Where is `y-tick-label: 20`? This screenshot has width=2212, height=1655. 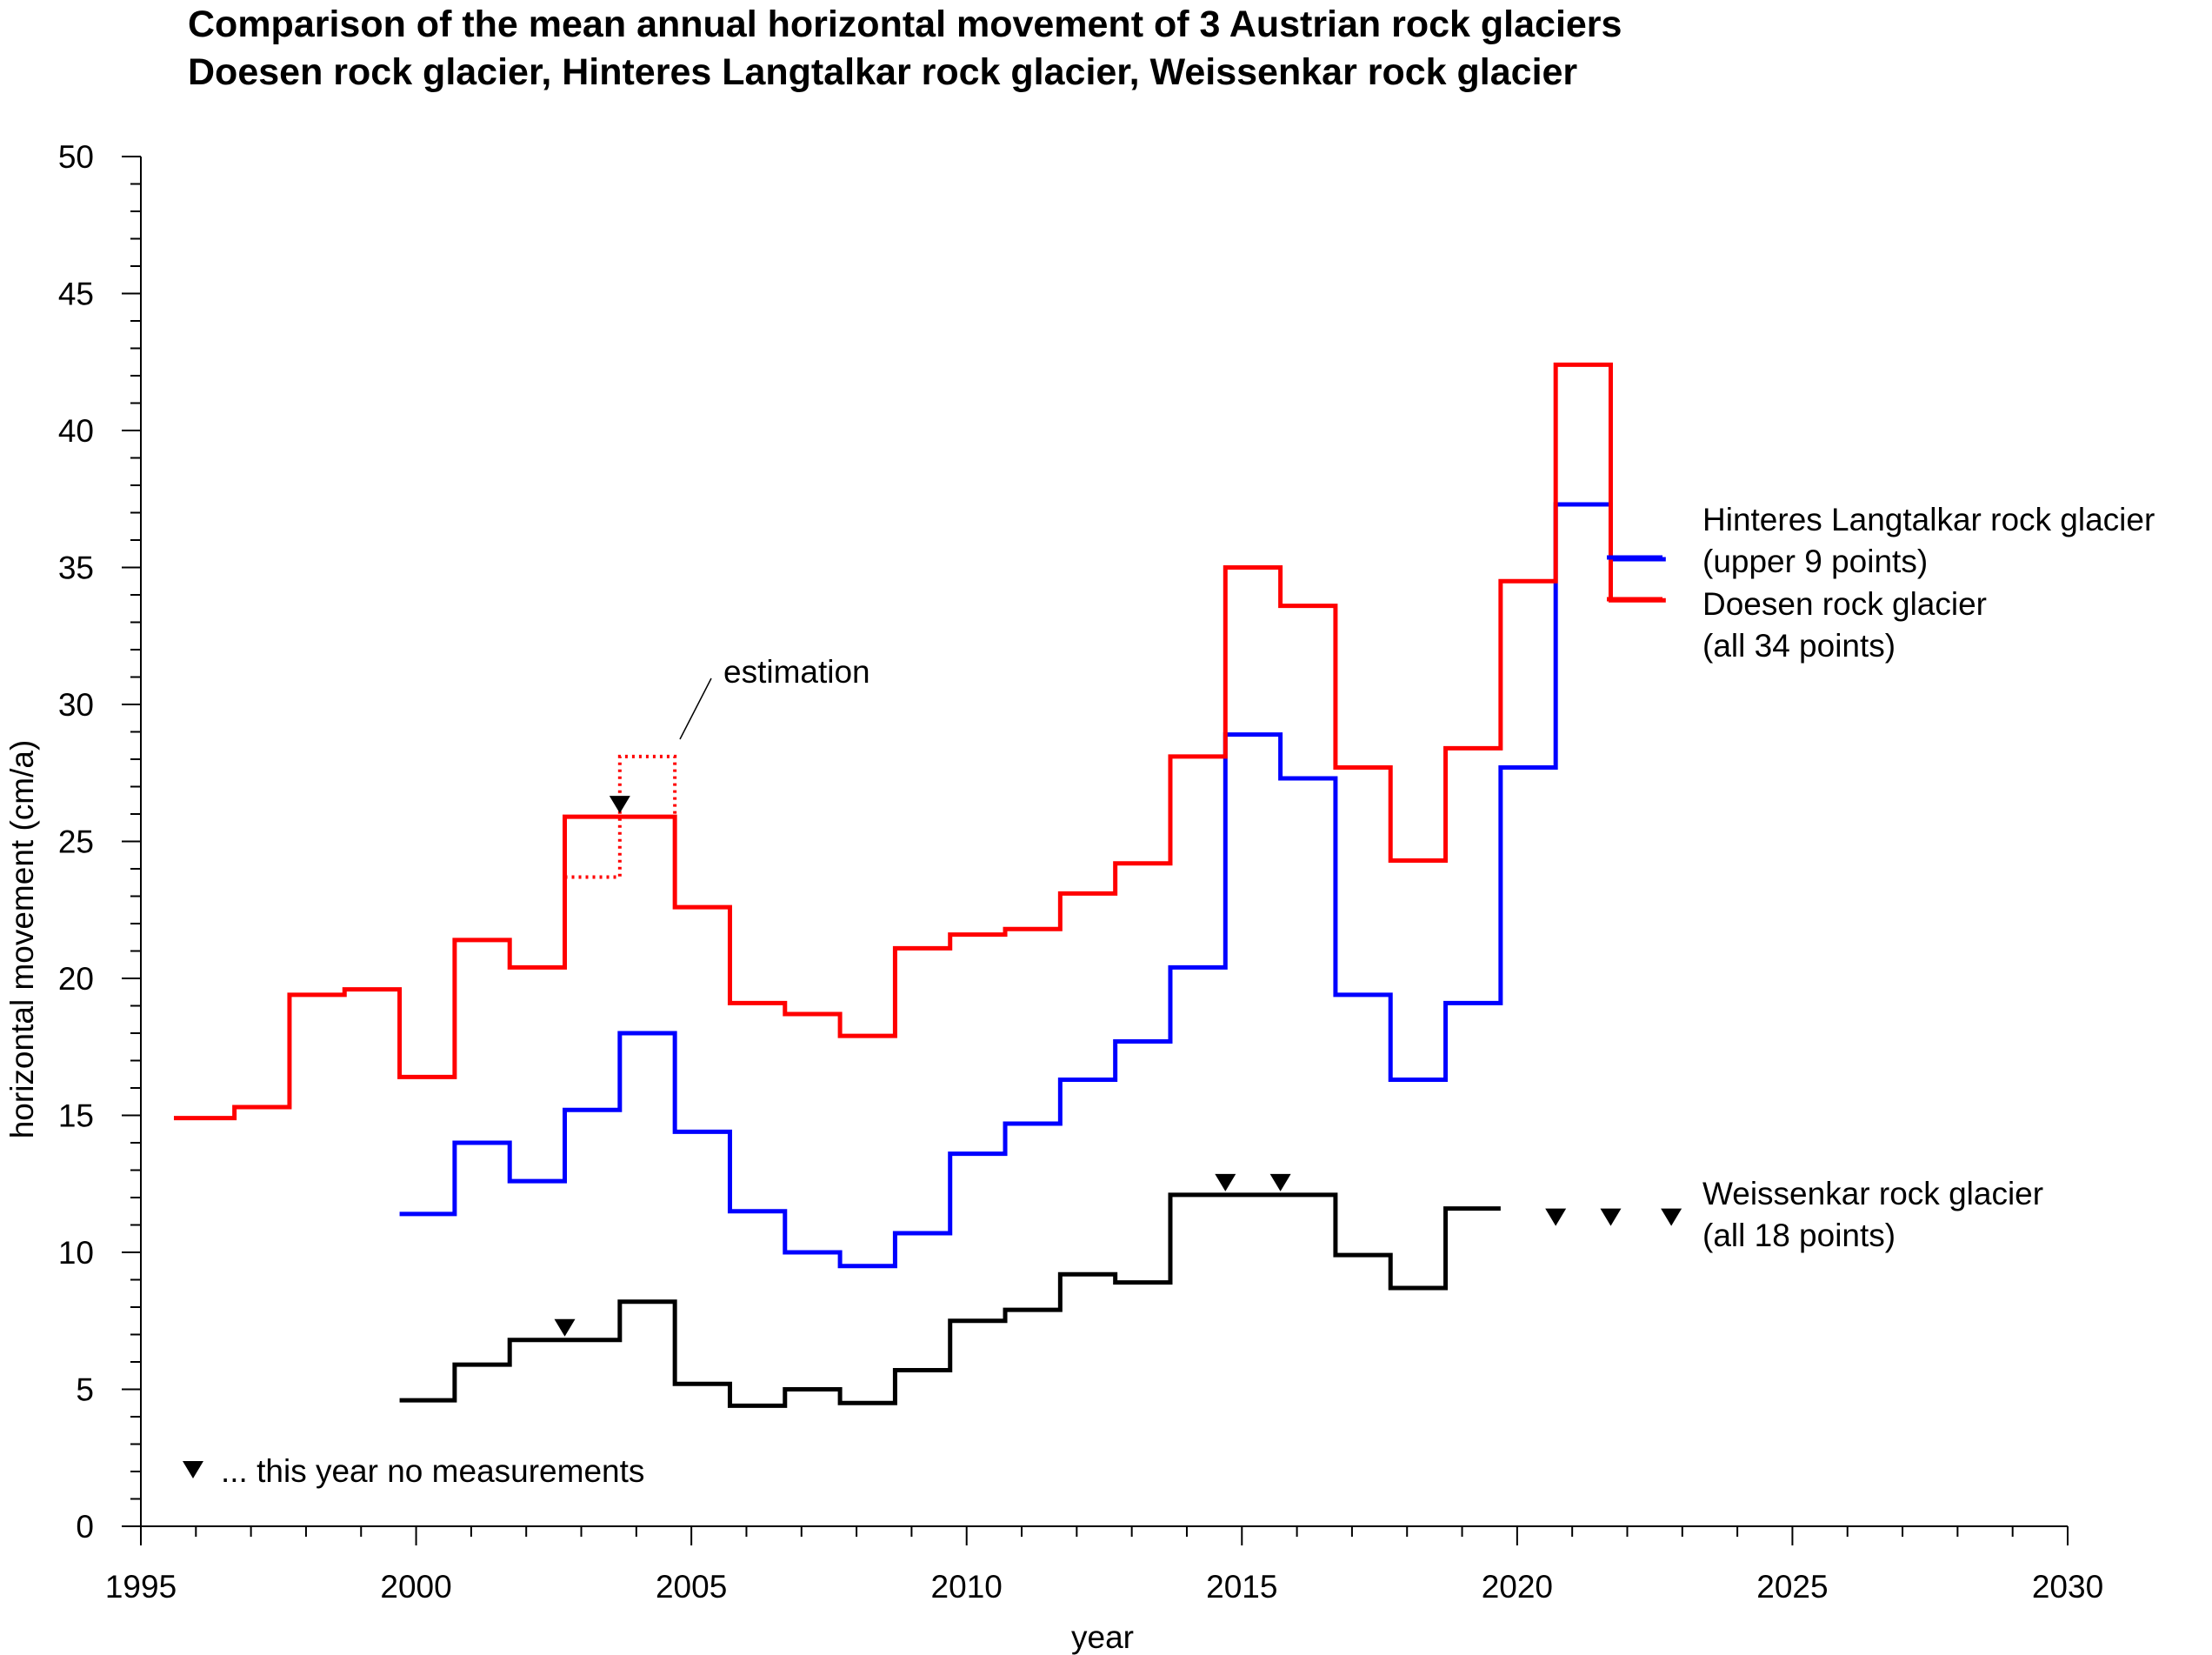
y-tick-label: 20 is located at coordinates (76, 979).